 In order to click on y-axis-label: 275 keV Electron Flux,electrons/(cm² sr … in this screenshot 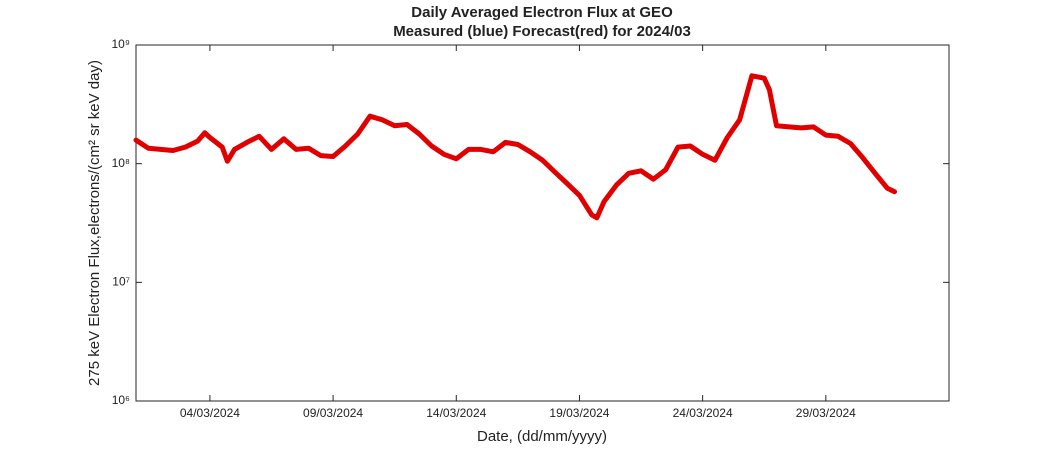, I will do `click(94, 223)`.